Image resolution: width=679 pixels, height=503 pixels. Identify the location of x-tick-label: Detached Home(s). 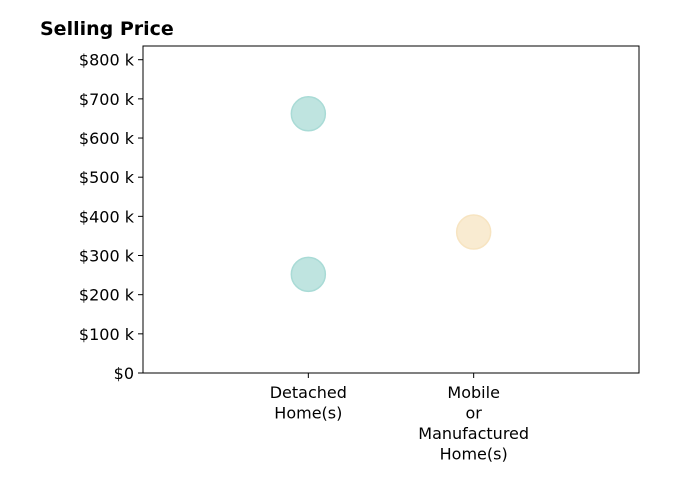
(308, 403).